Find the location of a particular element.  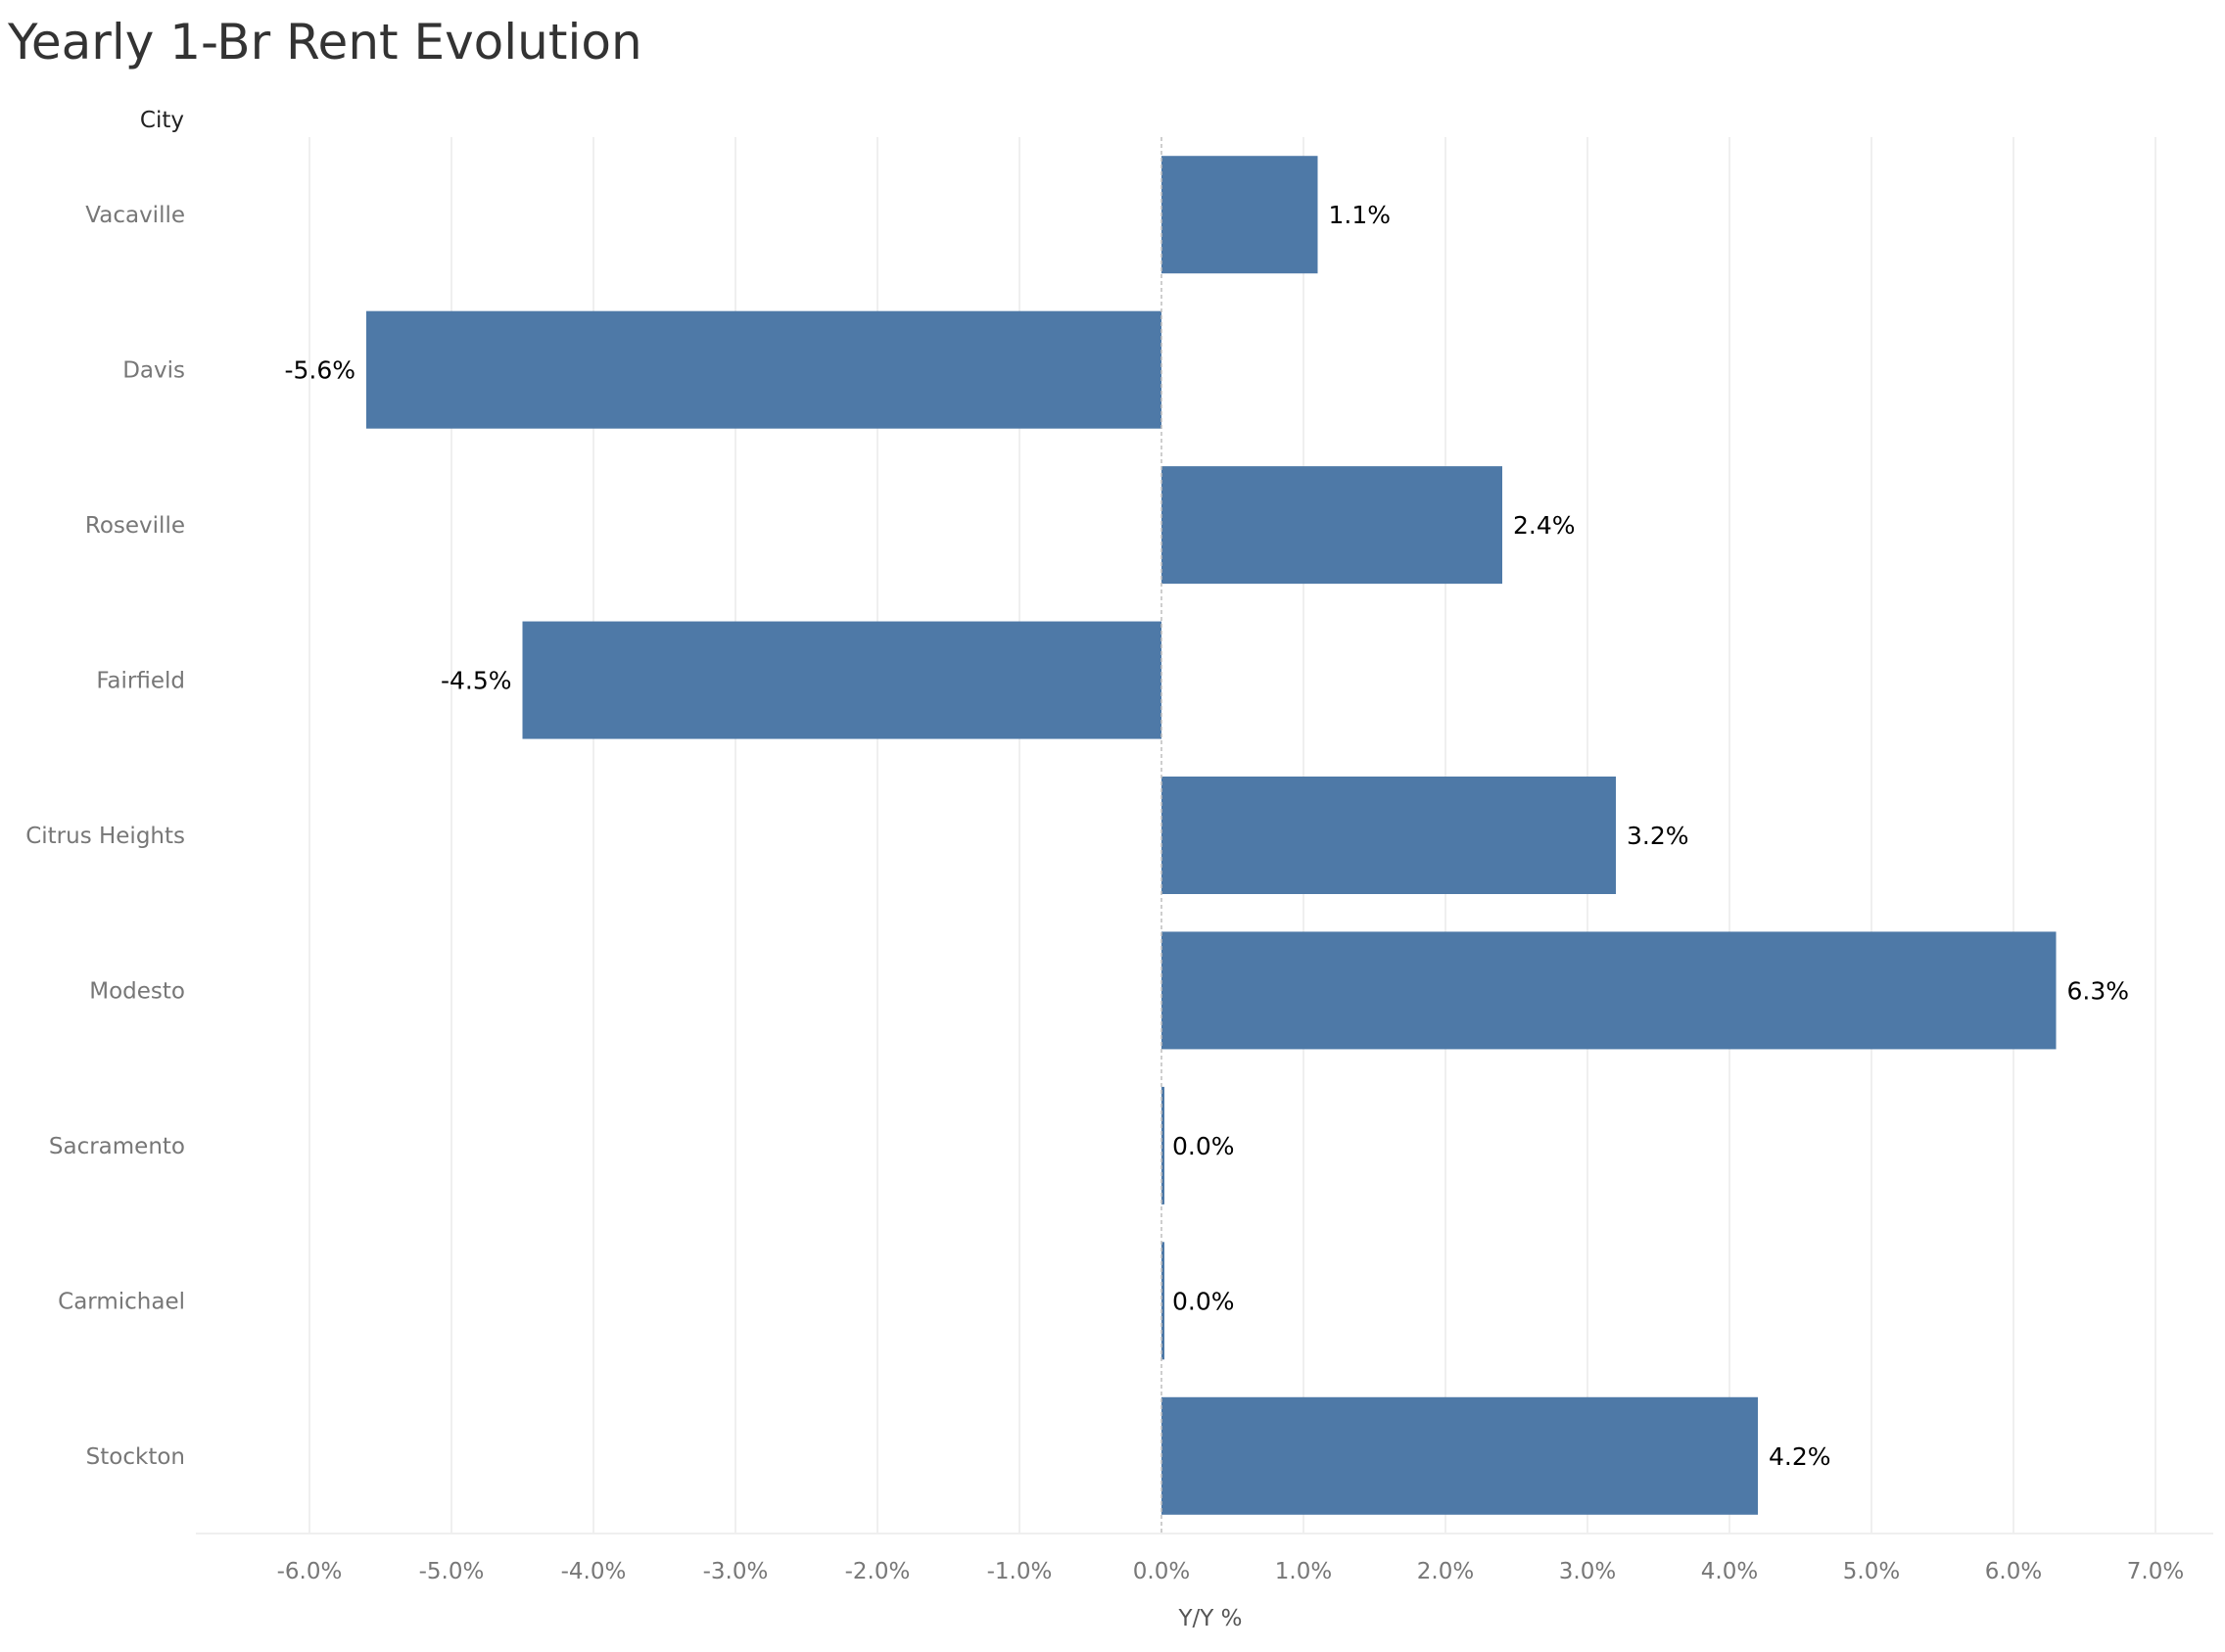

value-label: -5.6% is located at coordinates (319, 370).